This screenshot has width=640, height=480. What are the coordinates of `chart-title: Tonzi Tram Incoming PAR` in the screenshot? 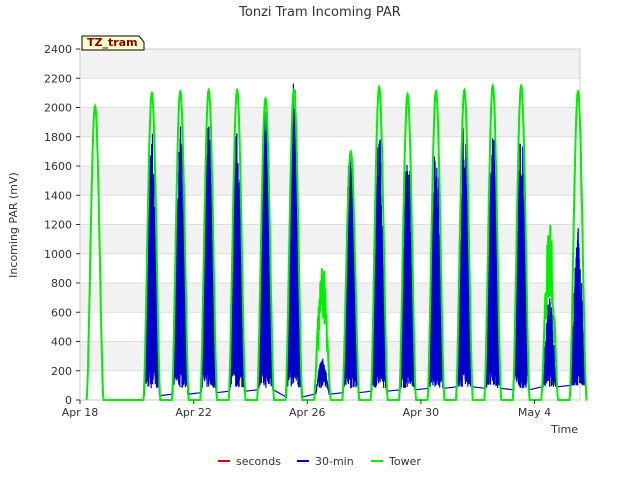 It's located at (319, 12).